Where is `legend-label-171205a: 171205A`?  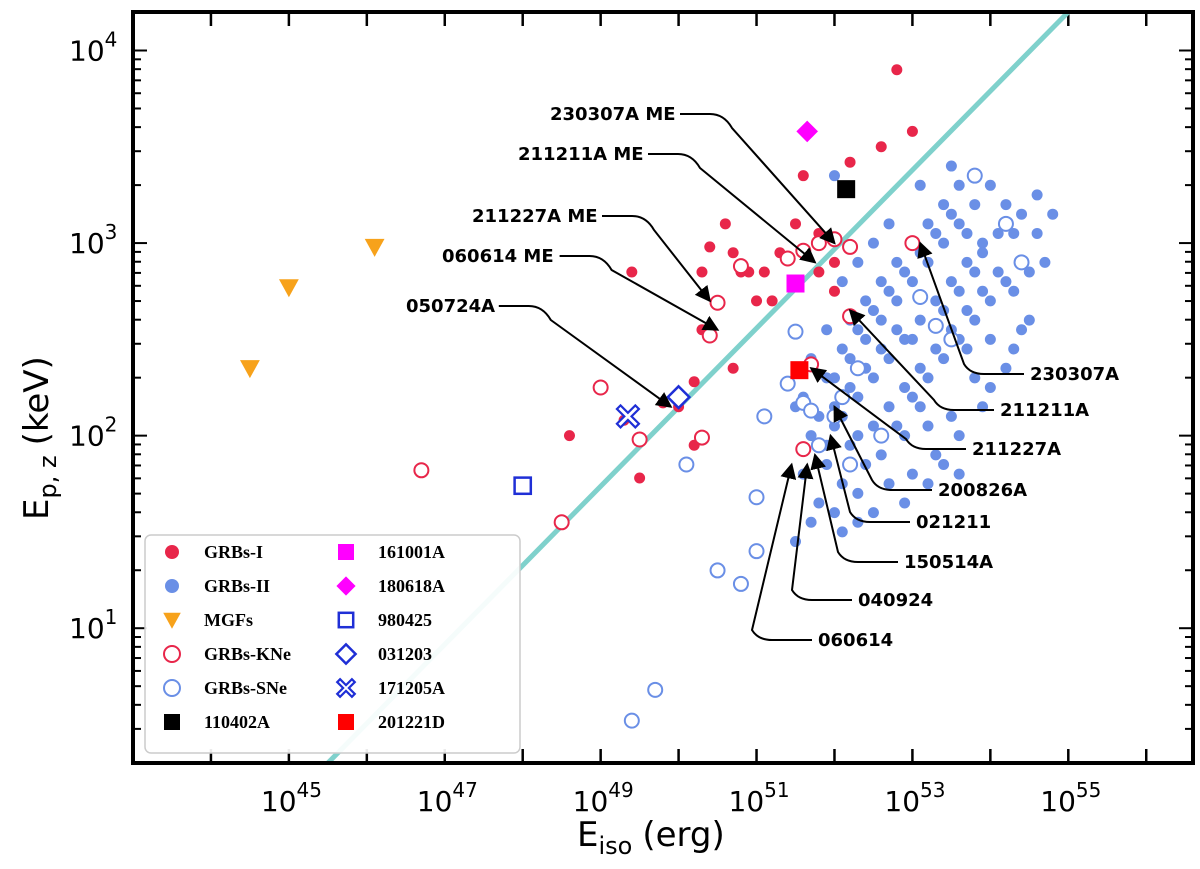 legend-label-171205a: 171205A is located at coordinates (411, 688).